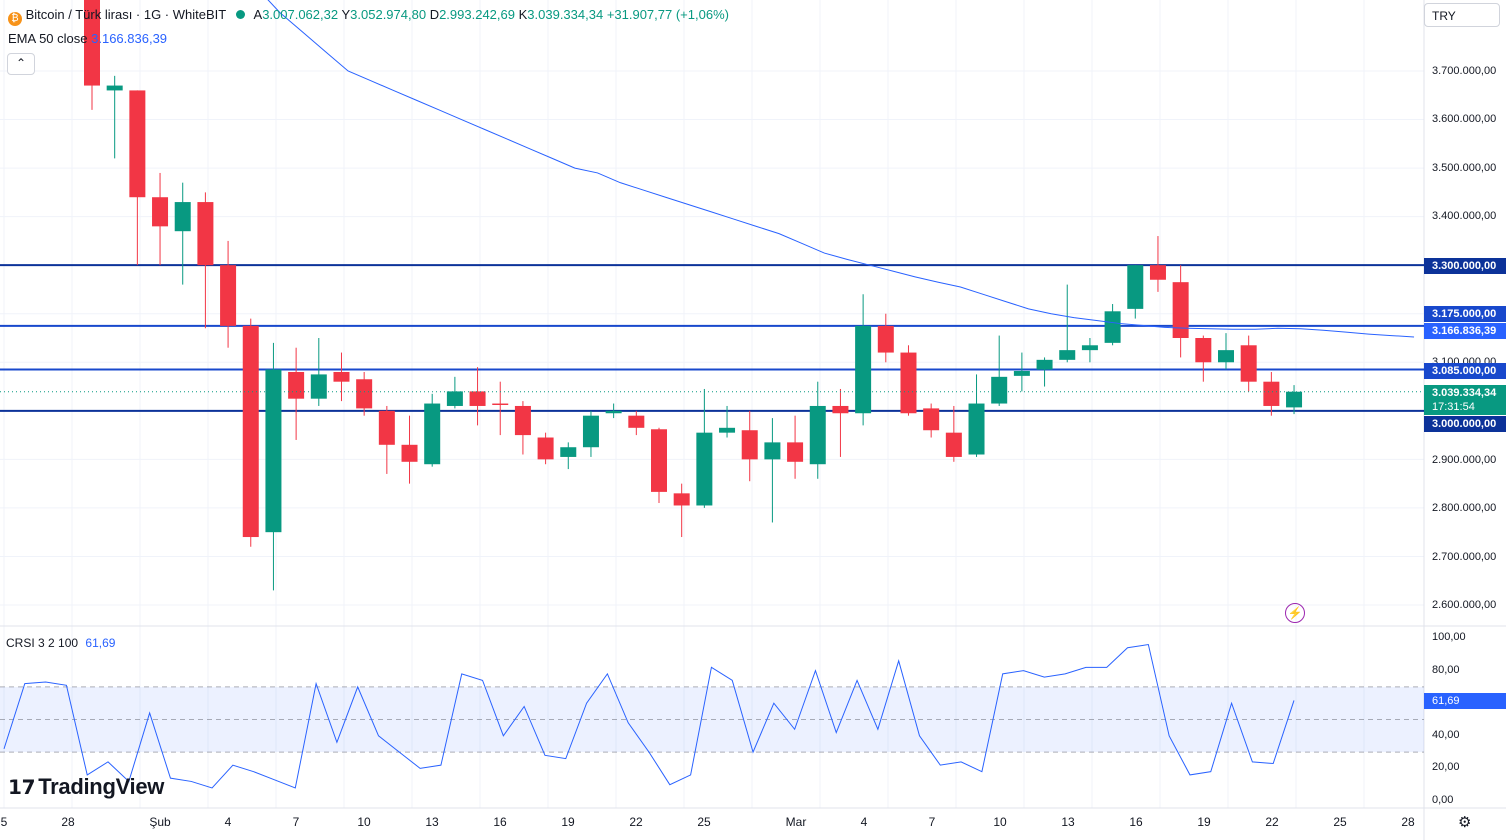  Describe the element at coordinates (48, 38) in the screenshot. I see `ema-label: EMA 50 close` at that location.